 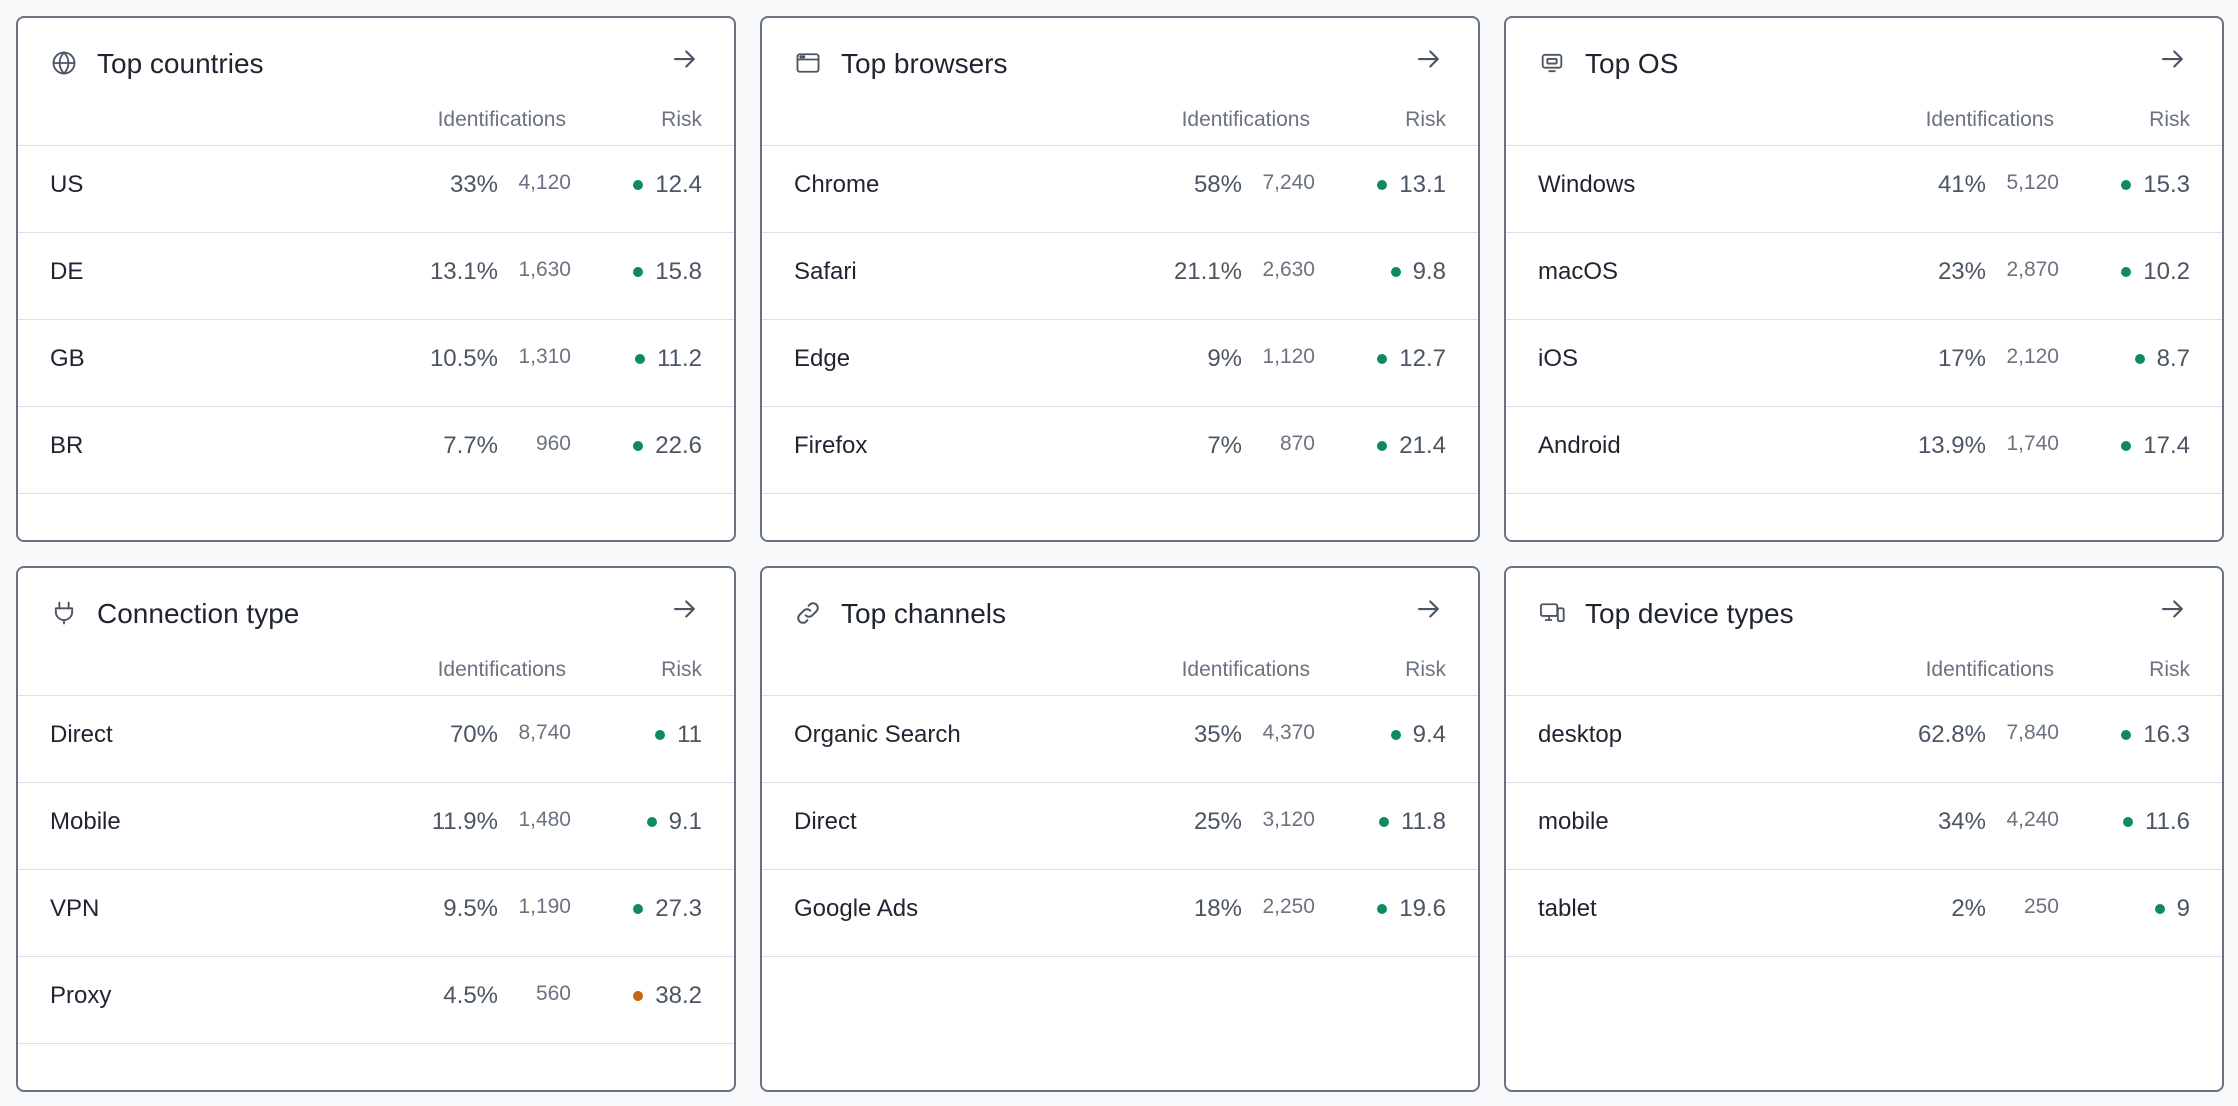 What do you see at coordinates (1217, 908) in the screenshot?
I see `row-percentage: 18%` at bounding box center [1217, 908].